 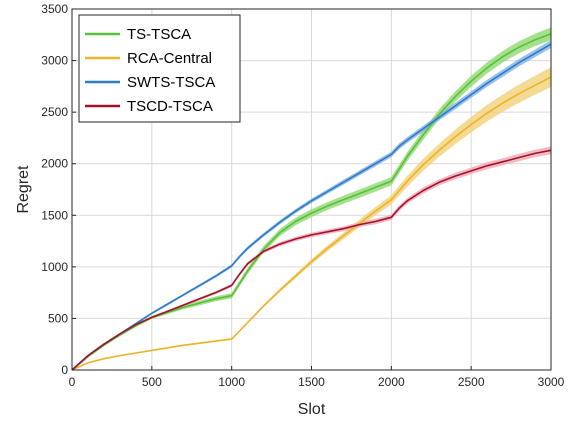 I want to click on x-tick-label: 2500, so click(x=471, y=382).